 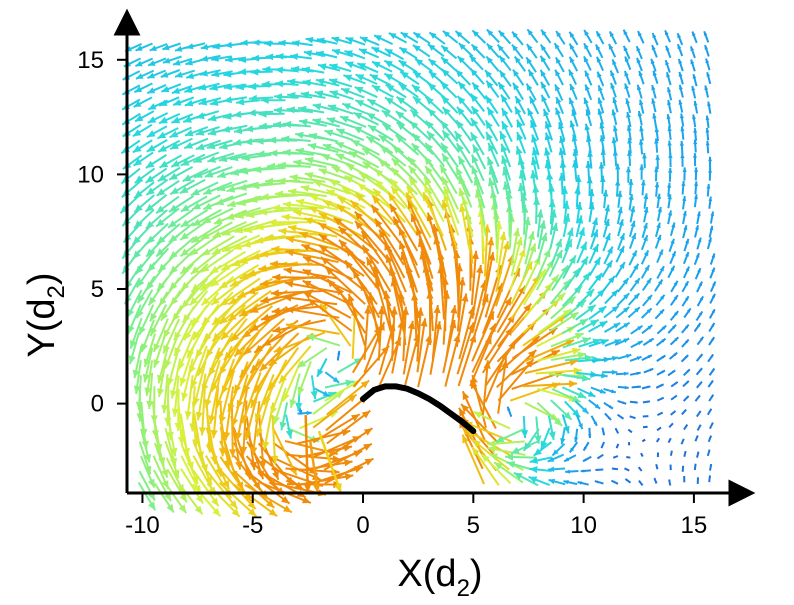 I want to click on x-tick-label: 15, so click(x=694, y=525).